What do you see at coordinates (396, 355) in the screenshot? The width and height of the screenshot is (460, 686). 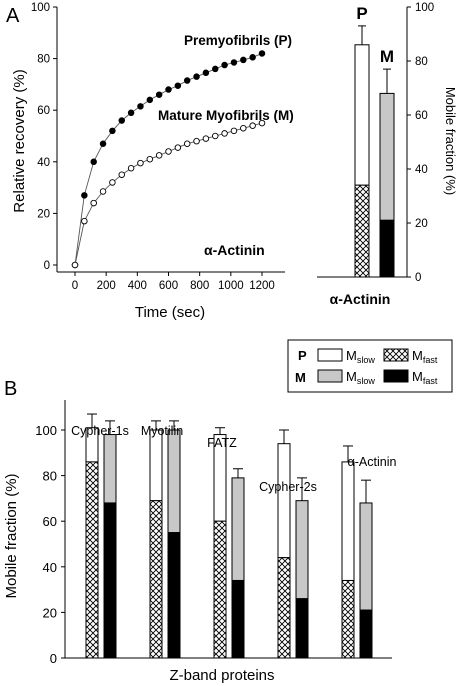 I see `legend-p-fast-swatch` at bounding box center [396, 355].